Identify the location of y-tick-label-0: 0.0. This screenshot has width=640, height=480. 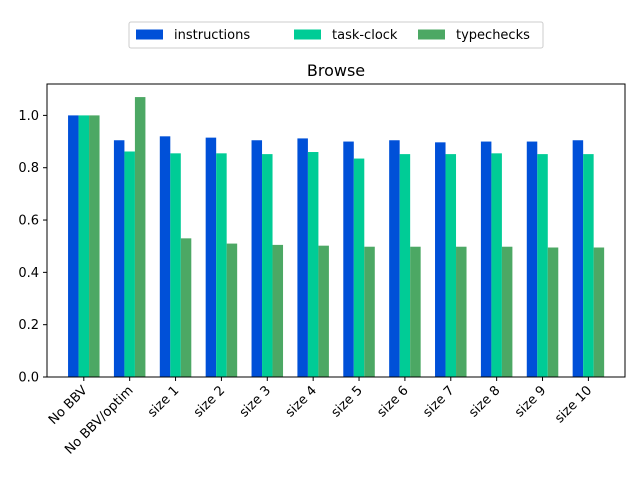
(28, 378).